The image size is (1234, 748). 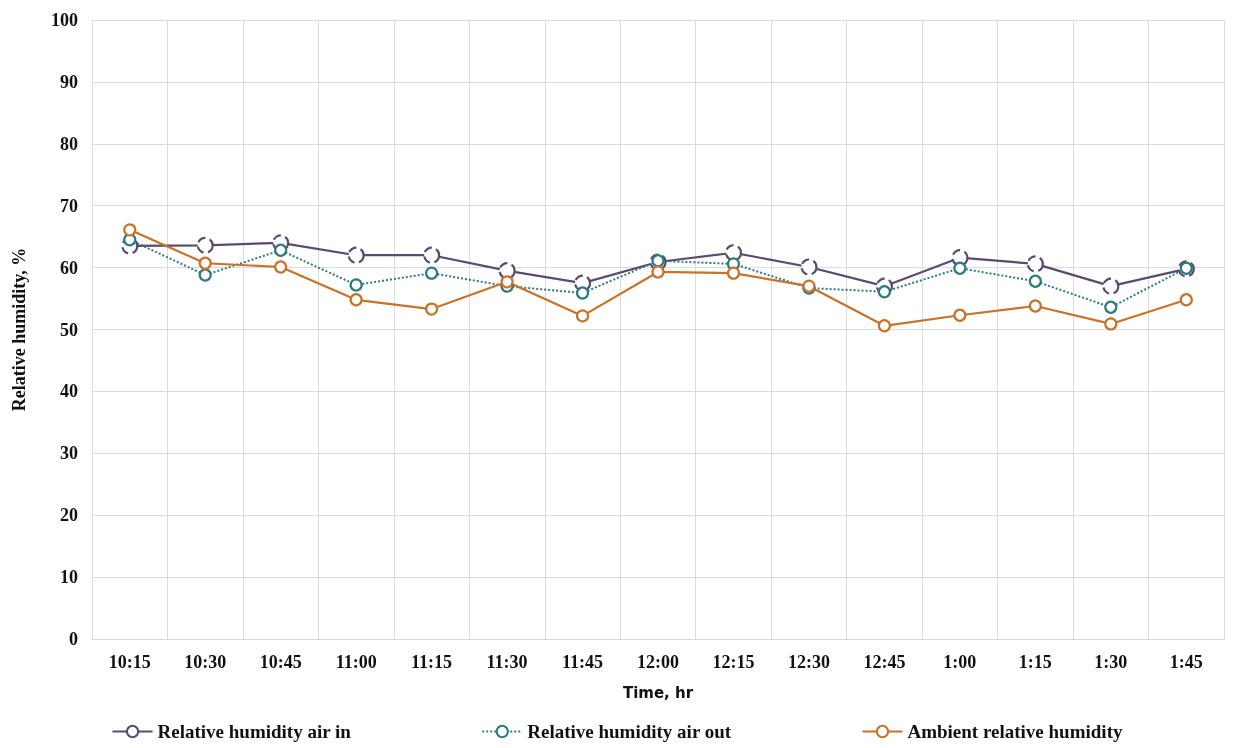 What do you see at coordinates (1111, 662) in the screenshot?
I see `x-tick-label: 1:30` at bounding box center [1111, 662].